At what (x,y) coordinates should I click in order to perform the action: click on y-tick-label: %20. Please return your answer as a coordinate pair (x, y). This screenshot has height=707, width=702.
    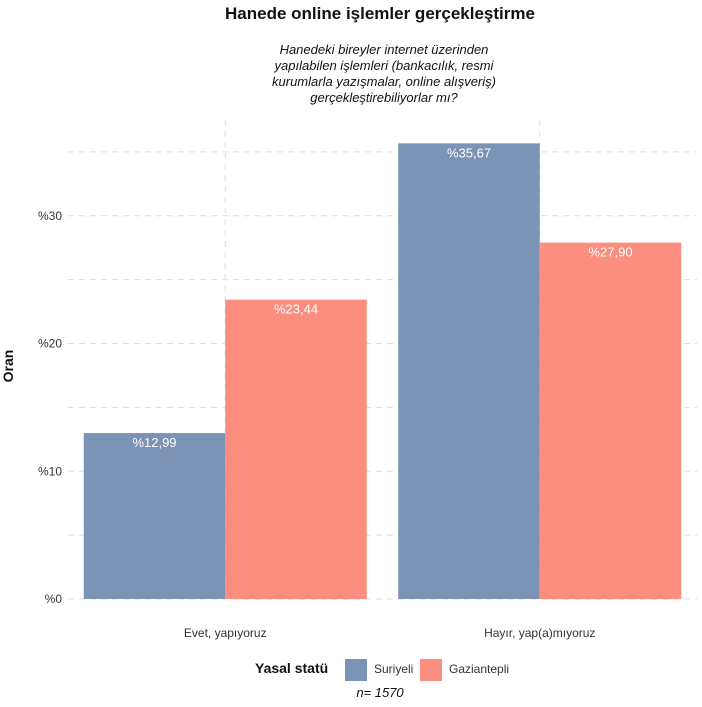
    Looking at the image, I should click on (50, 344).